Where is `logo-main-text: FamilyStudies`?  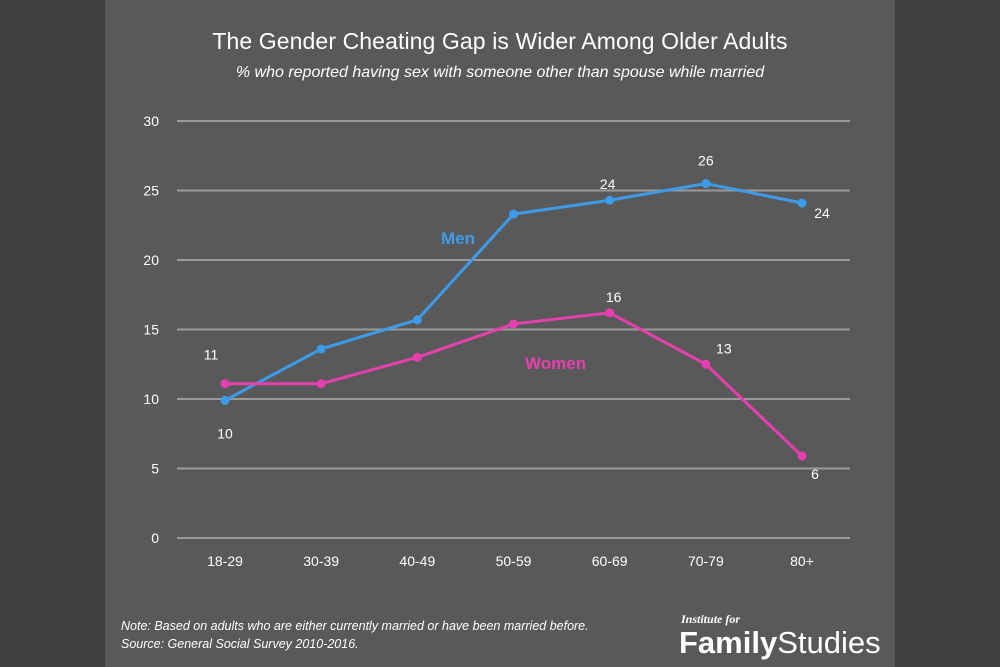
logo-main-text: FamilyStudies is located at coordinates (780, 643).